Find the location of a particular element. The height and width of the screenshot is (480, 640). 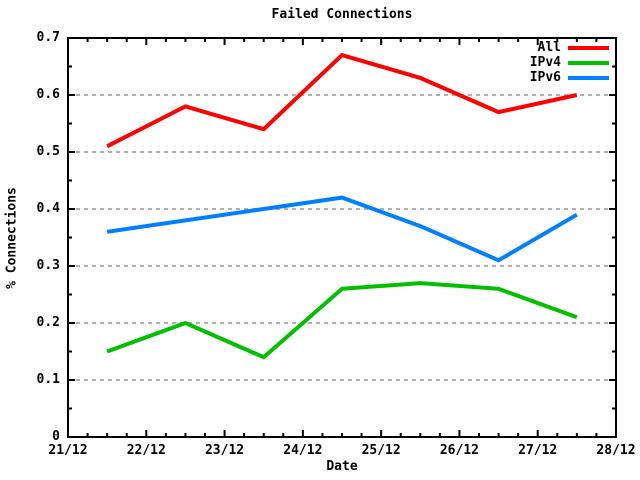

y-tick-label: 0.5 is located at coordinates (48, 151).